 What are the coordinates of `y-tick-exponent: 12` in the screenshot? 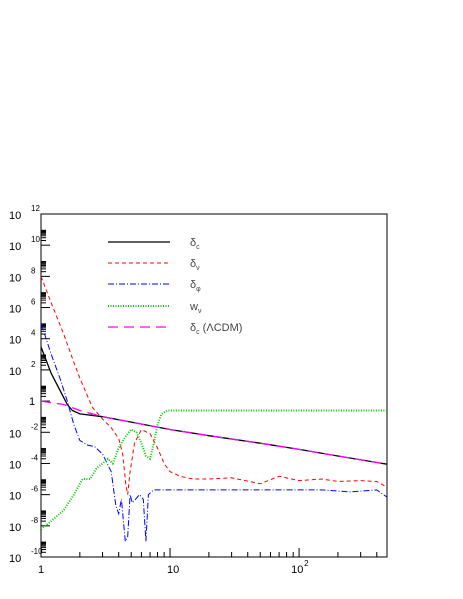 It's located at (35, 208).